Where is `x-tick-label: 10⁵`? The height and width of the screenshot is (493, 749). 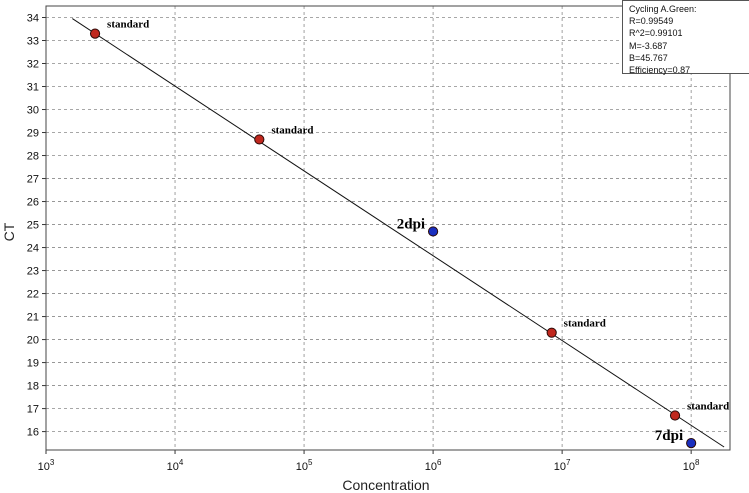 x-tick-label: 10⁵ is located at coordinates (304, 465).